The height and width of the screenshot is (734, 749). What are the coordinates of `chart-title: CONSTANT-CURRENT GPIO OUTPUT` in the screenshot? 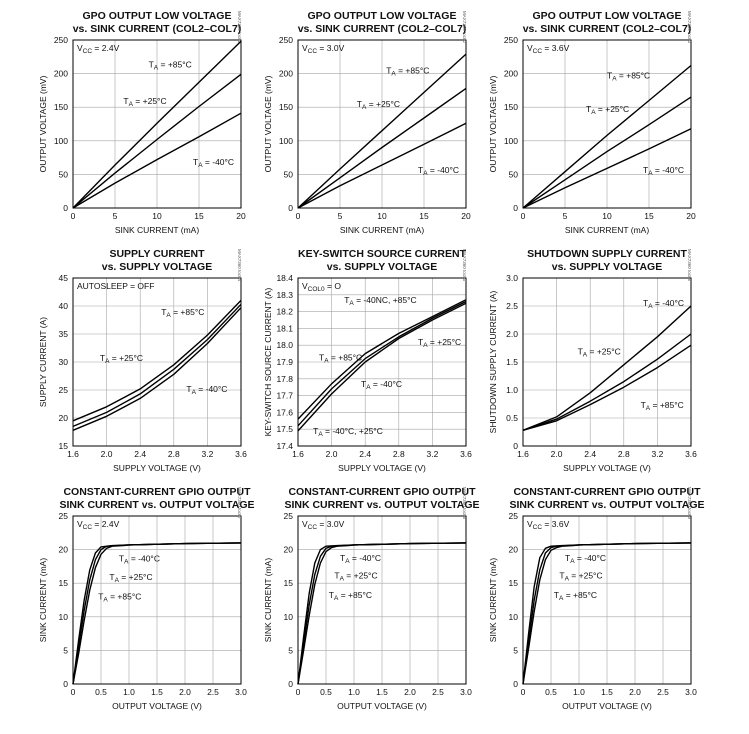 It's located at (157, 492).